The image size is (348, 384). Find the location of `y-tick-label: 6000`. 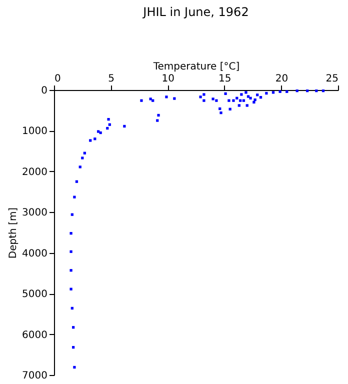

y-tick-label: 6000 is located at coordinates (35, 335).